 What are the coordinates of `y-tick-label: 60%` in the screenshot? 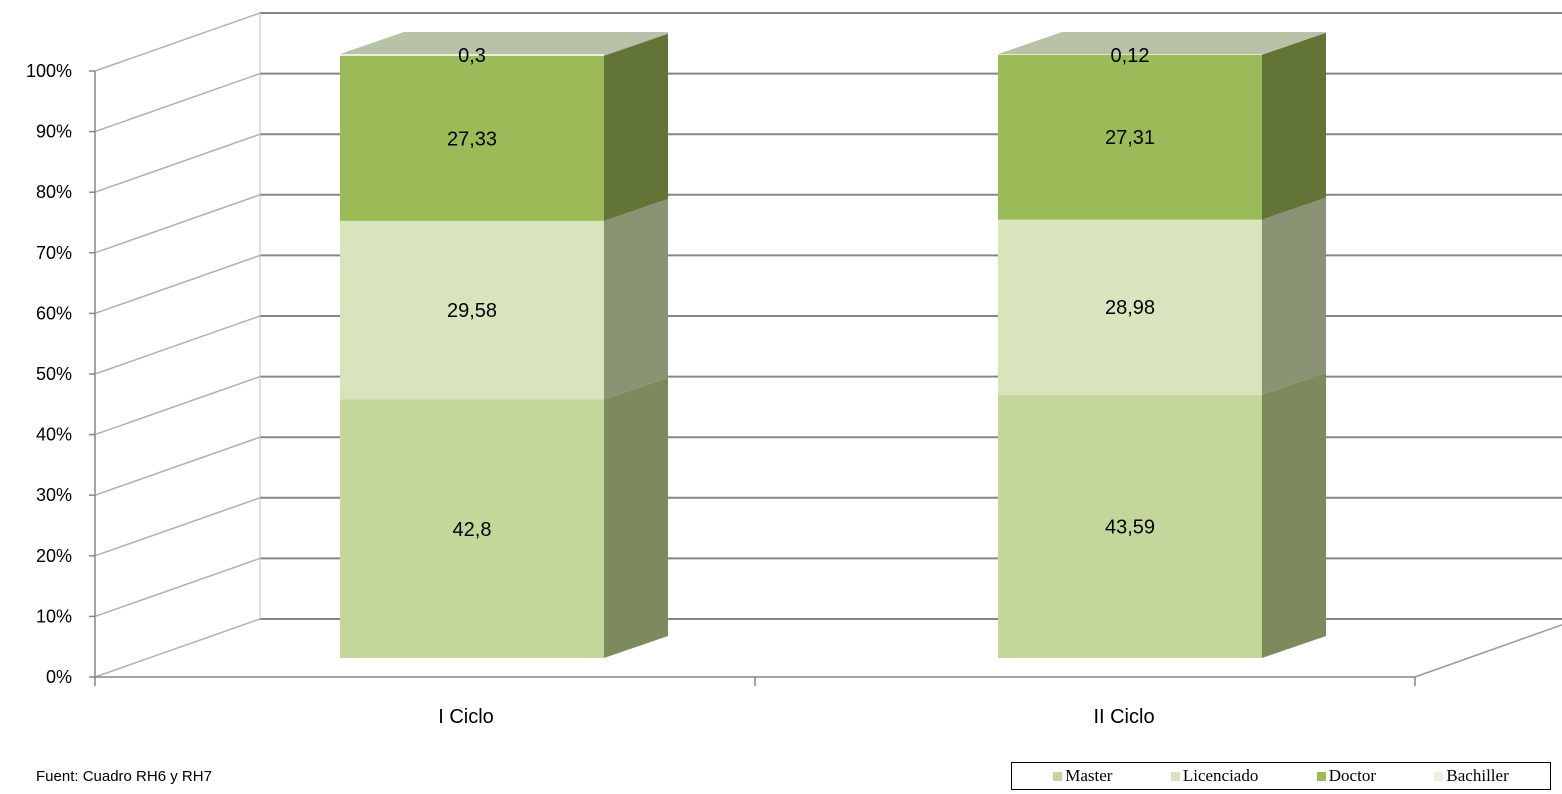 It's located at (54, 313).